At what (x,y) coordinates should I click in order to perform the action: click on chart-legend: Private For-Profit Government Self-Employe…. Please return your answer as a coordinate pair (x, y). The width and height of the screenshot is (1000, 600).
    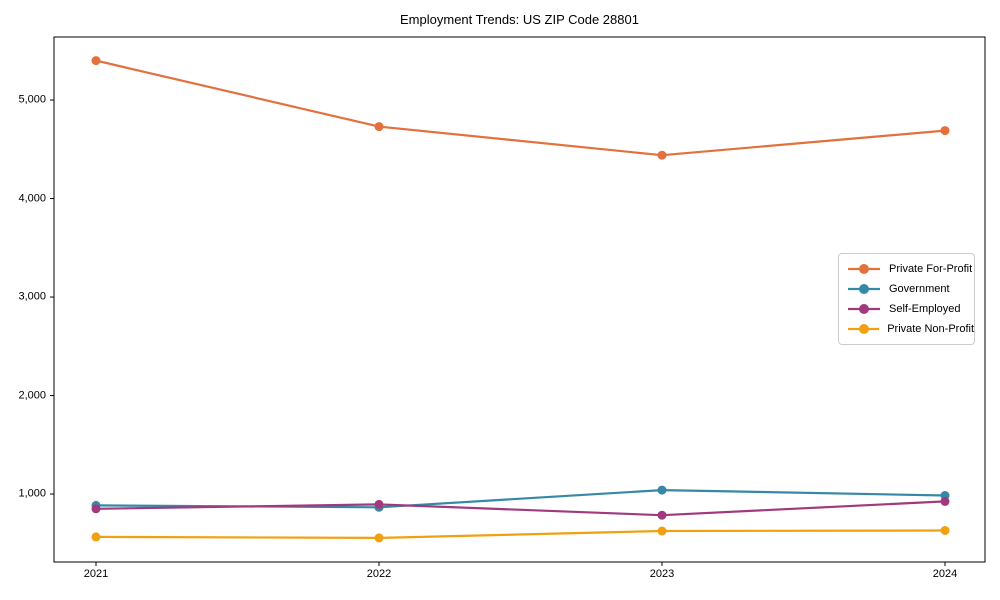
    Looking at the image, I should click on (906, 299).